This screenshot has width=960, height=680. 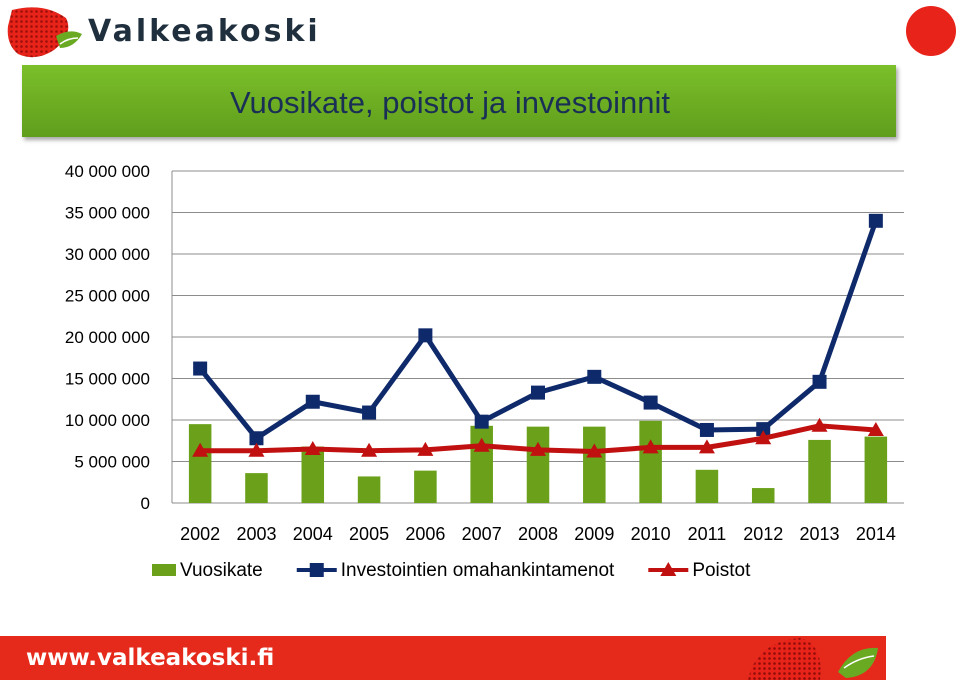 I want to click on x-tick-label: 2005, so click(x=369, y=534).